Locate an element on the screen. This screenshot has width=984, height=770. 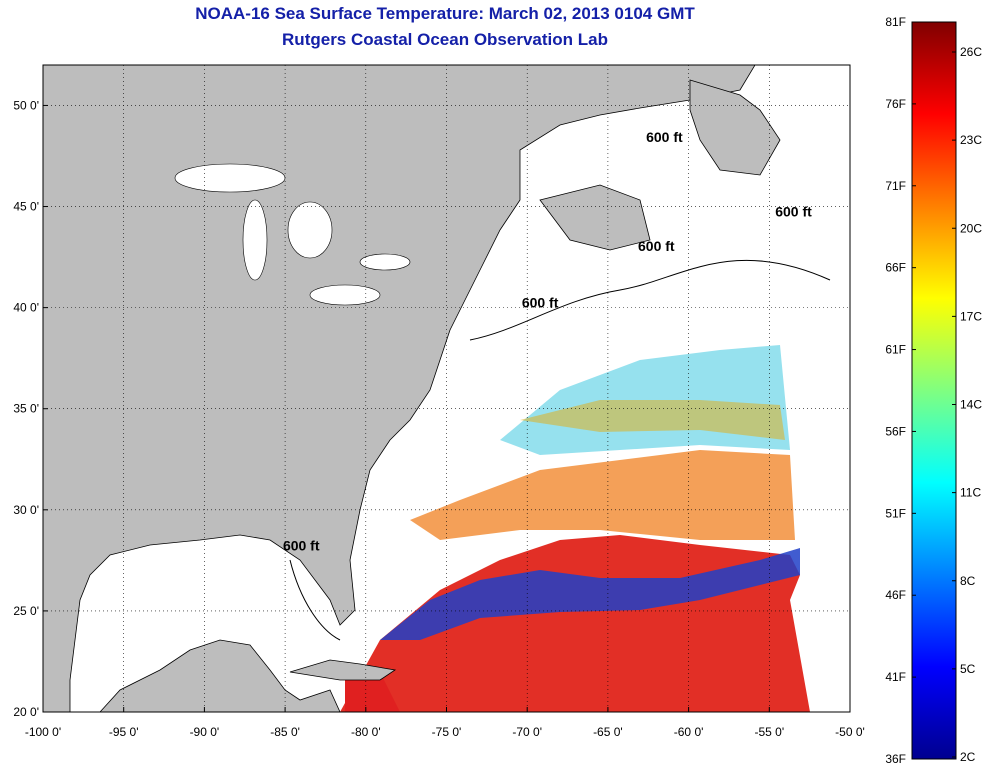
colorbar-celsius-labels: 26C 23C 20C 17C 14C 11C 8C 5C 2C is located at coordinates (967, 404).